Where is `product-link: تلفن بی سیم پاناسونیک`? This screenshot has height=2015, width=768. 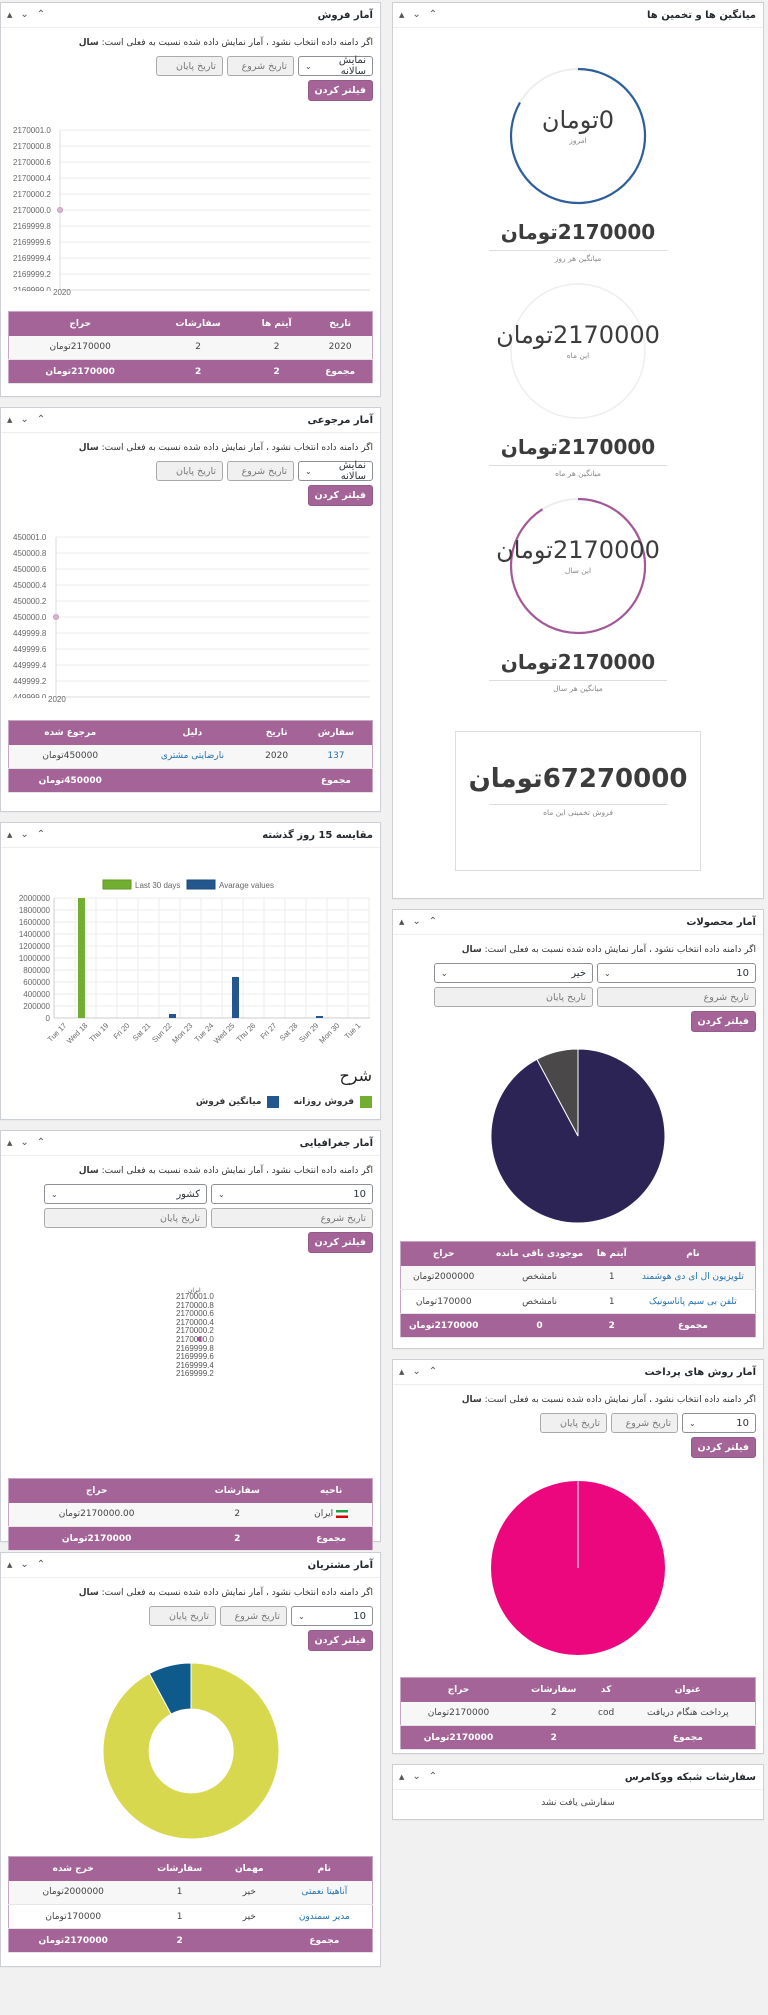
product-link: تلفن بی سیم پاناسونیک is located at coordinates (693, 1301).